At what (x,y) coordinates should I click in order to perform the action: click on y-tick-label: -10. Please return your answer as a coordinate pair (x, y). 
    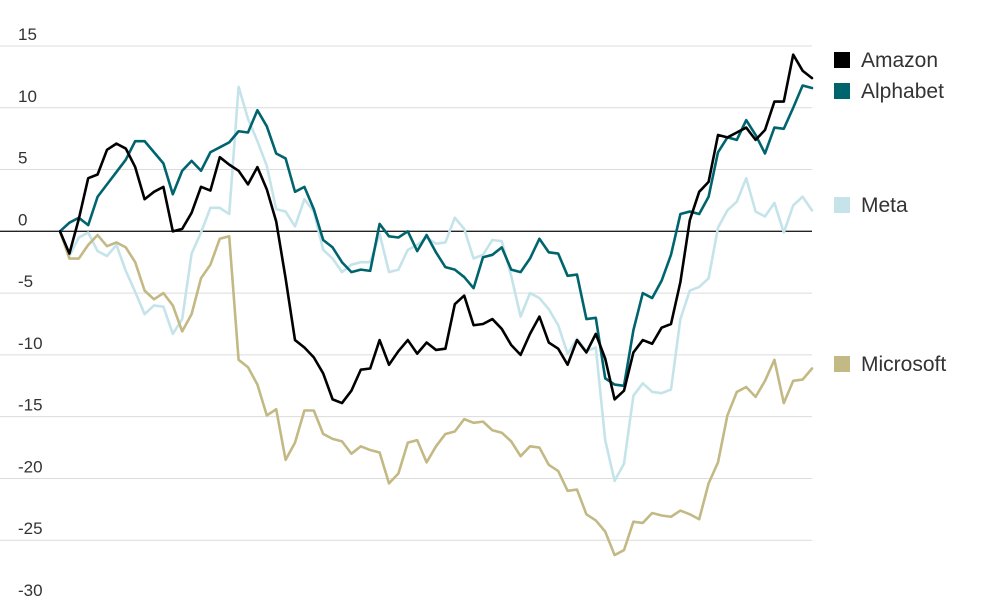
    Looking at the image, I should click on (30, 343).